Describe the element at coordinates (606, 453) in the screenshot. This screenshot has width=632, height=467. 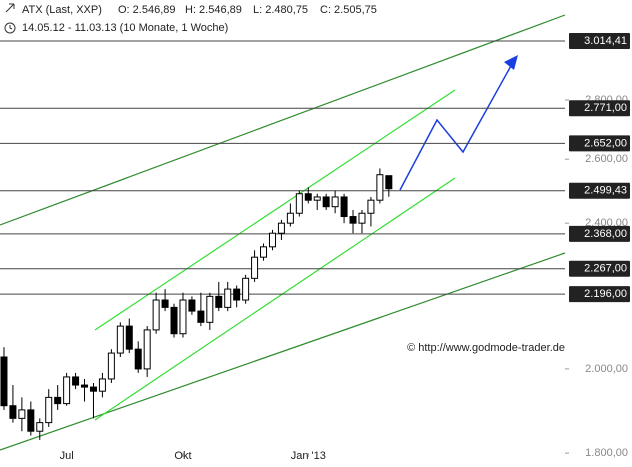
I see `y-tick-label: 1.800,00` at that location.